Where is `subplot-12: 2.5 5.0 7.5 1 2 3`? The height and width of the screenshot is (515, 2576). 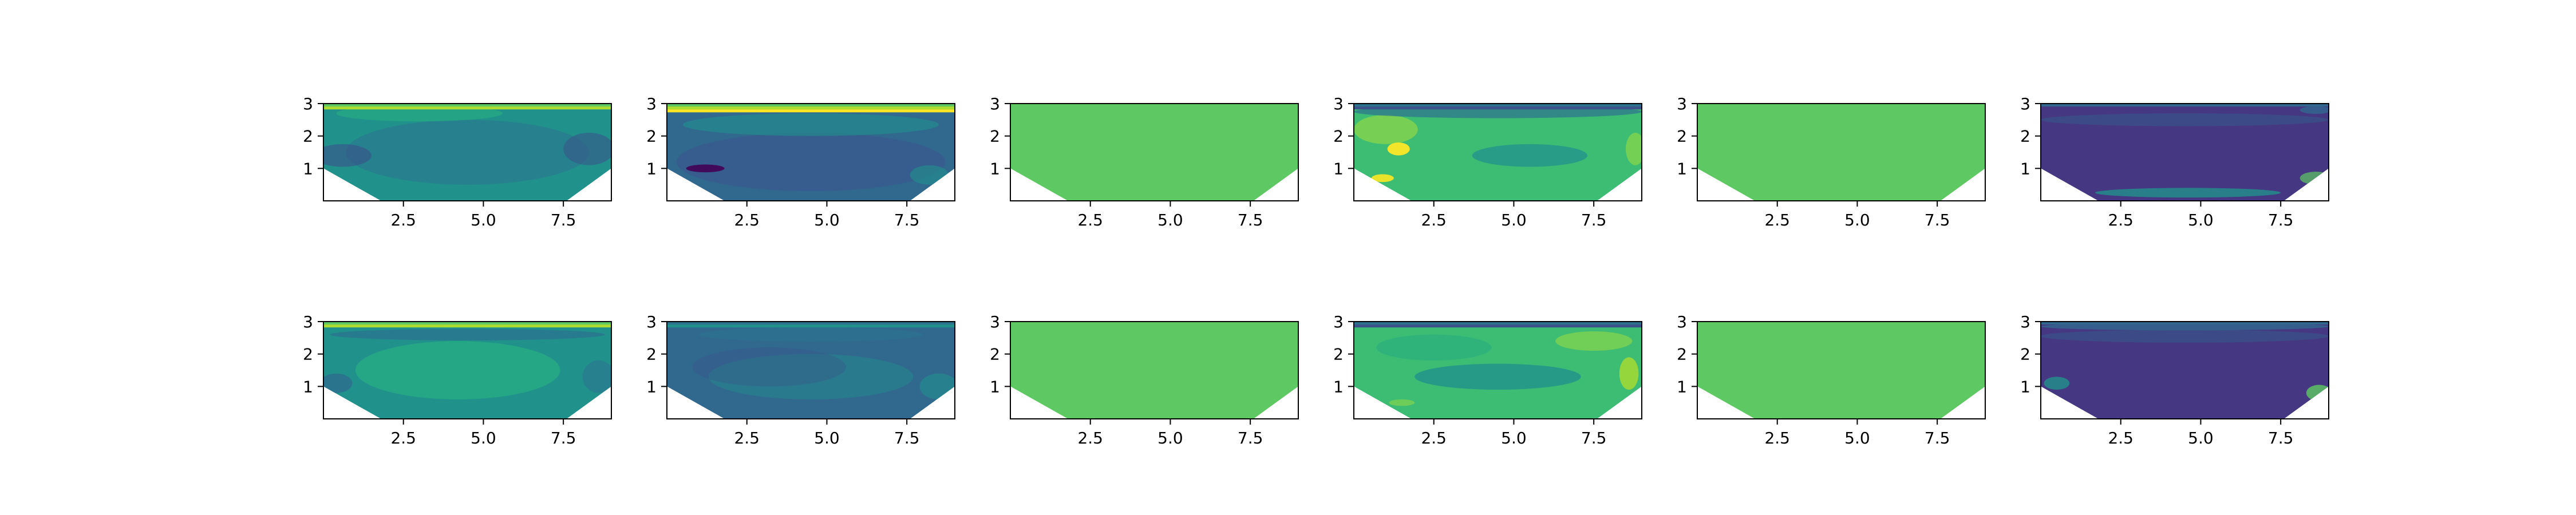
subplot-12: 2.5 5.0 7.5 1 2 3 is located at coordinates (2174, 379).